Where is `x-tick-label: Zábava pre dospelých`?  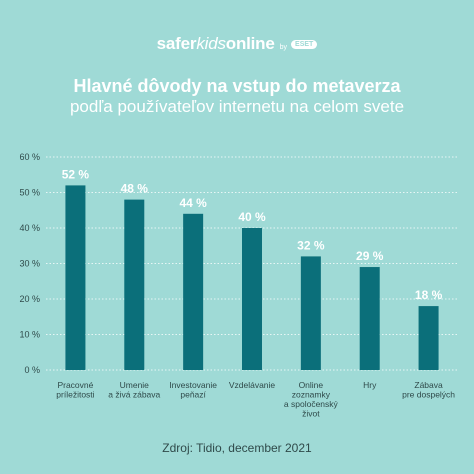
x-tick-label: Zábava pre dospelých is located at coordinates (428, 390).